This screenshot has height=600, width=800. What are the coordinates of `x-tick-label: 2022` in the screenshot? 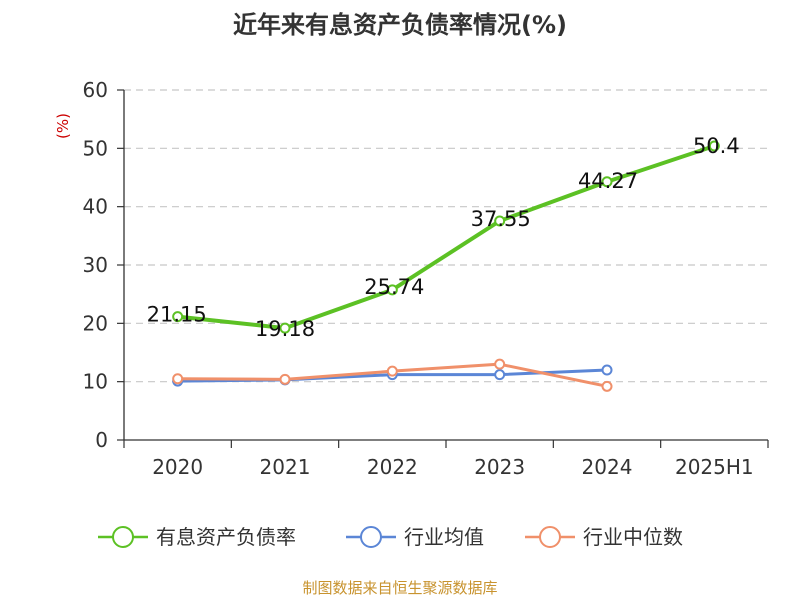 It's located at (392, 467).